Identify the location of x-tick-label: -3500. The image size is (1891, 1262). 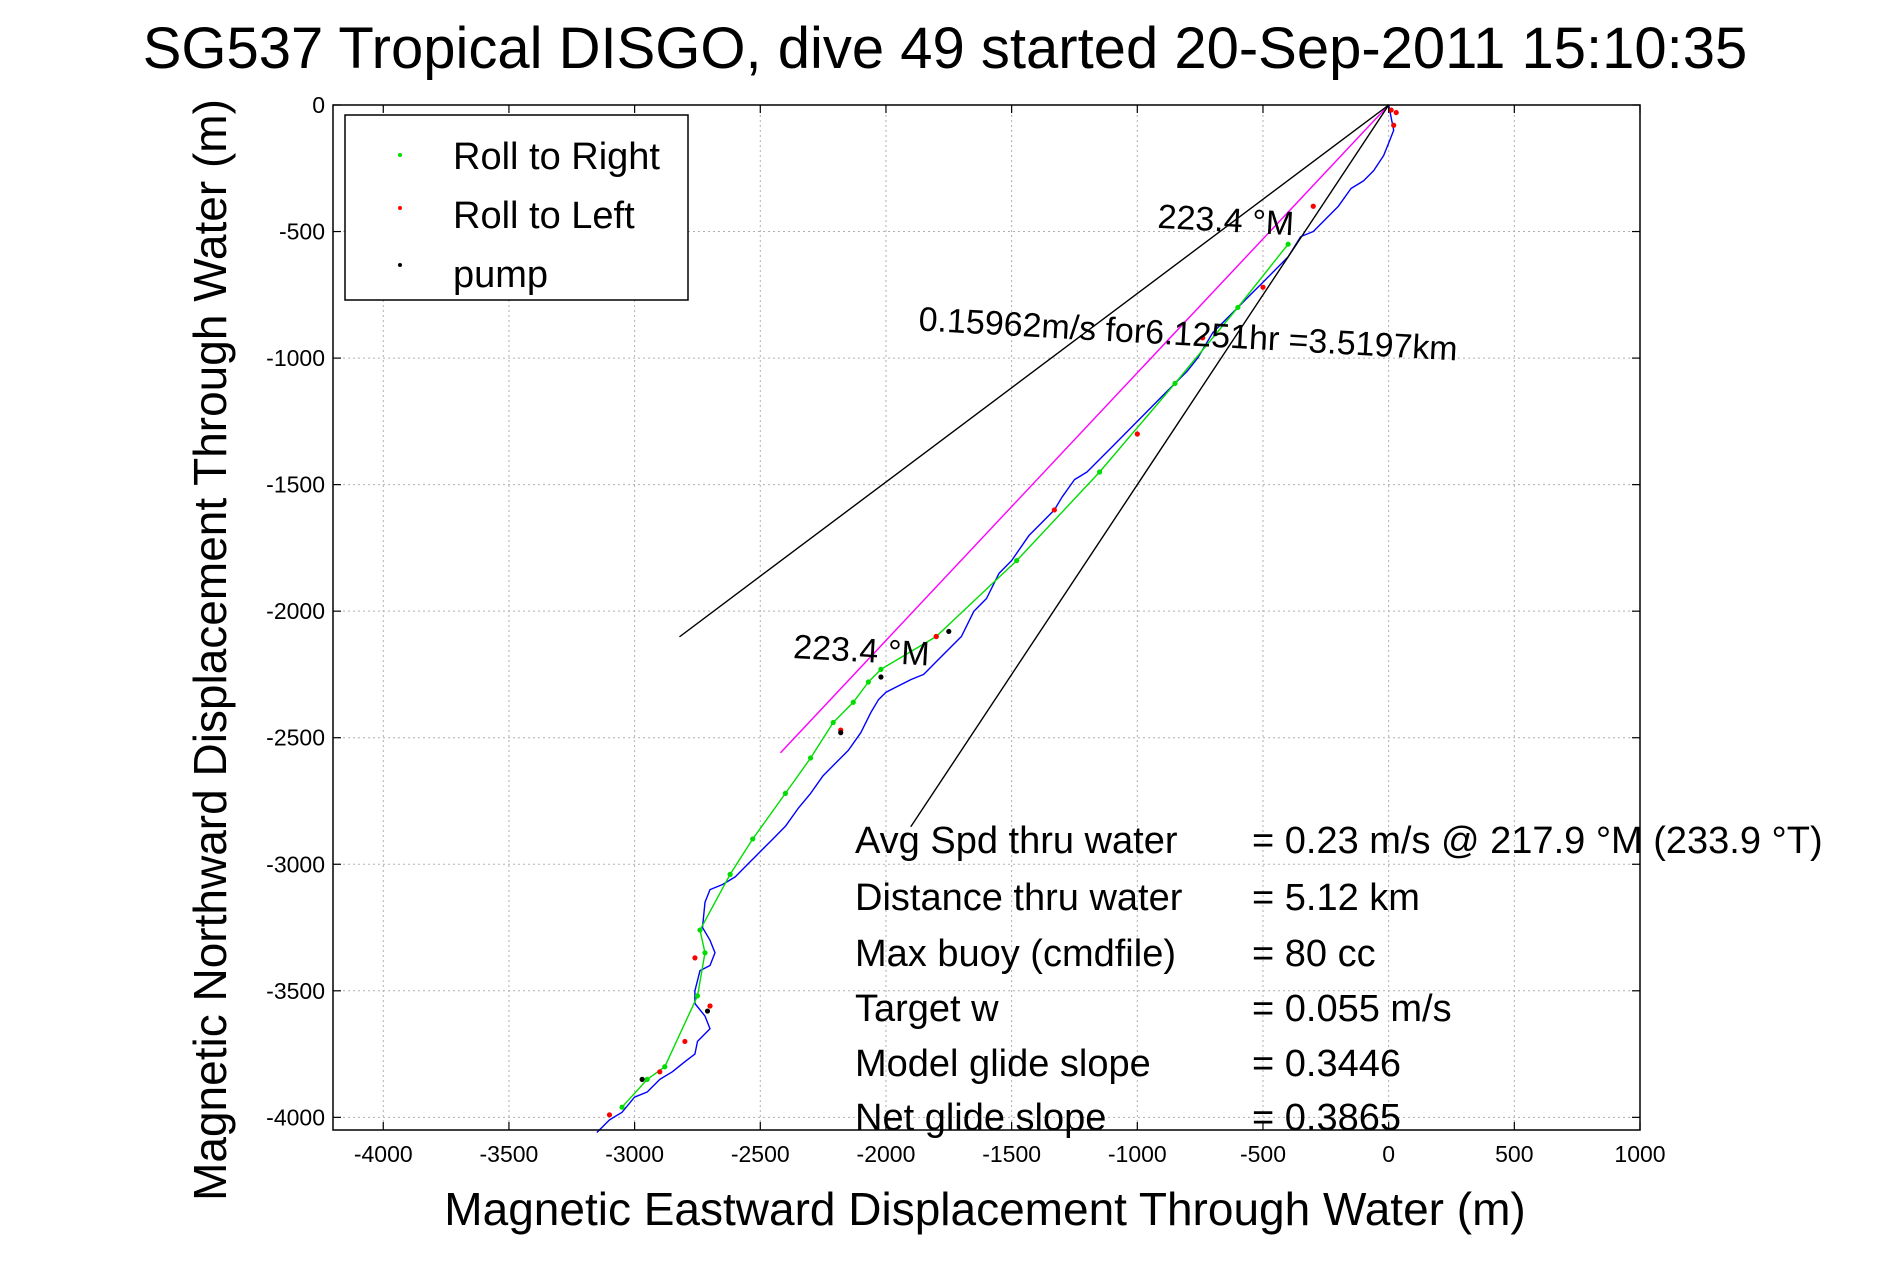
(509, 1154).